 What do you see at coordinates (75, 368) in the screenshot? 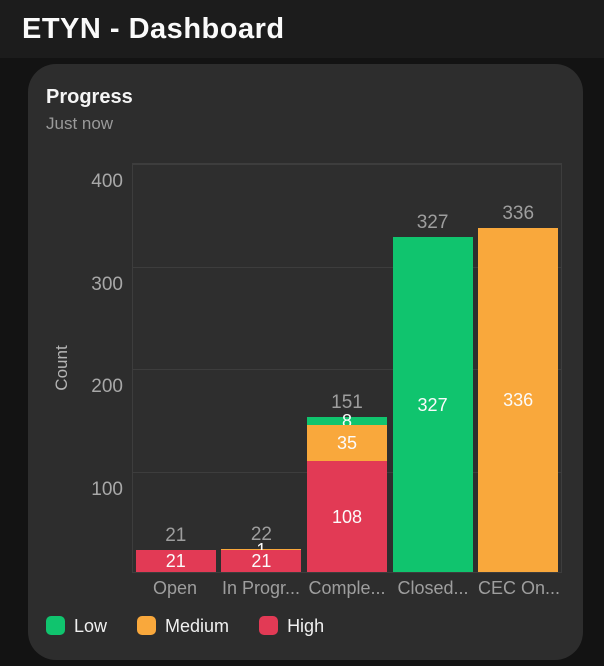
I see `y-axis-ticks: 100 200 300 400` at bounding box center [75, 368].